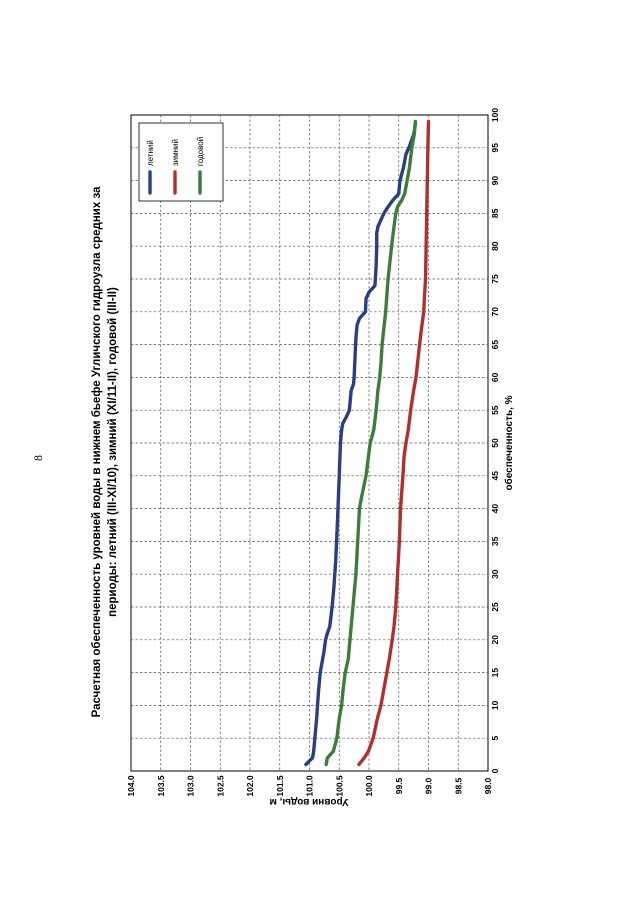 Image resolution: width=640 pixels, height=905 pixels. What do you see at coordinates (200, 151) in the screenshot?
I see `legend-label-годовой: годовой` at bounding box center [200, 151].